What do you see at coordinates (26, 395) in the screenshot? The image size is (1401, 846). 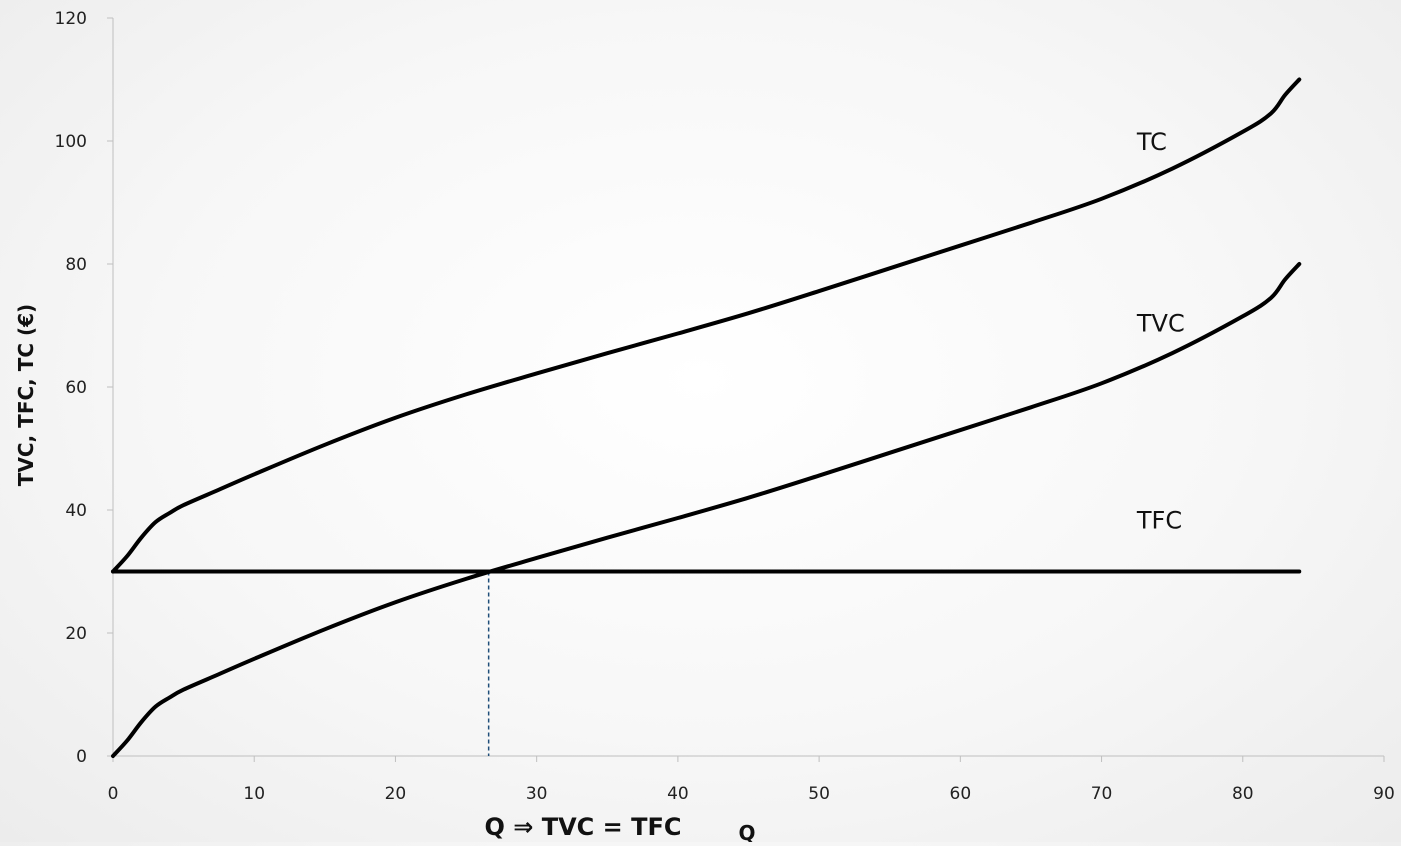 I see `y-axis-title: TVC, TFC, TC (€)` at bounding box center [26, 395].